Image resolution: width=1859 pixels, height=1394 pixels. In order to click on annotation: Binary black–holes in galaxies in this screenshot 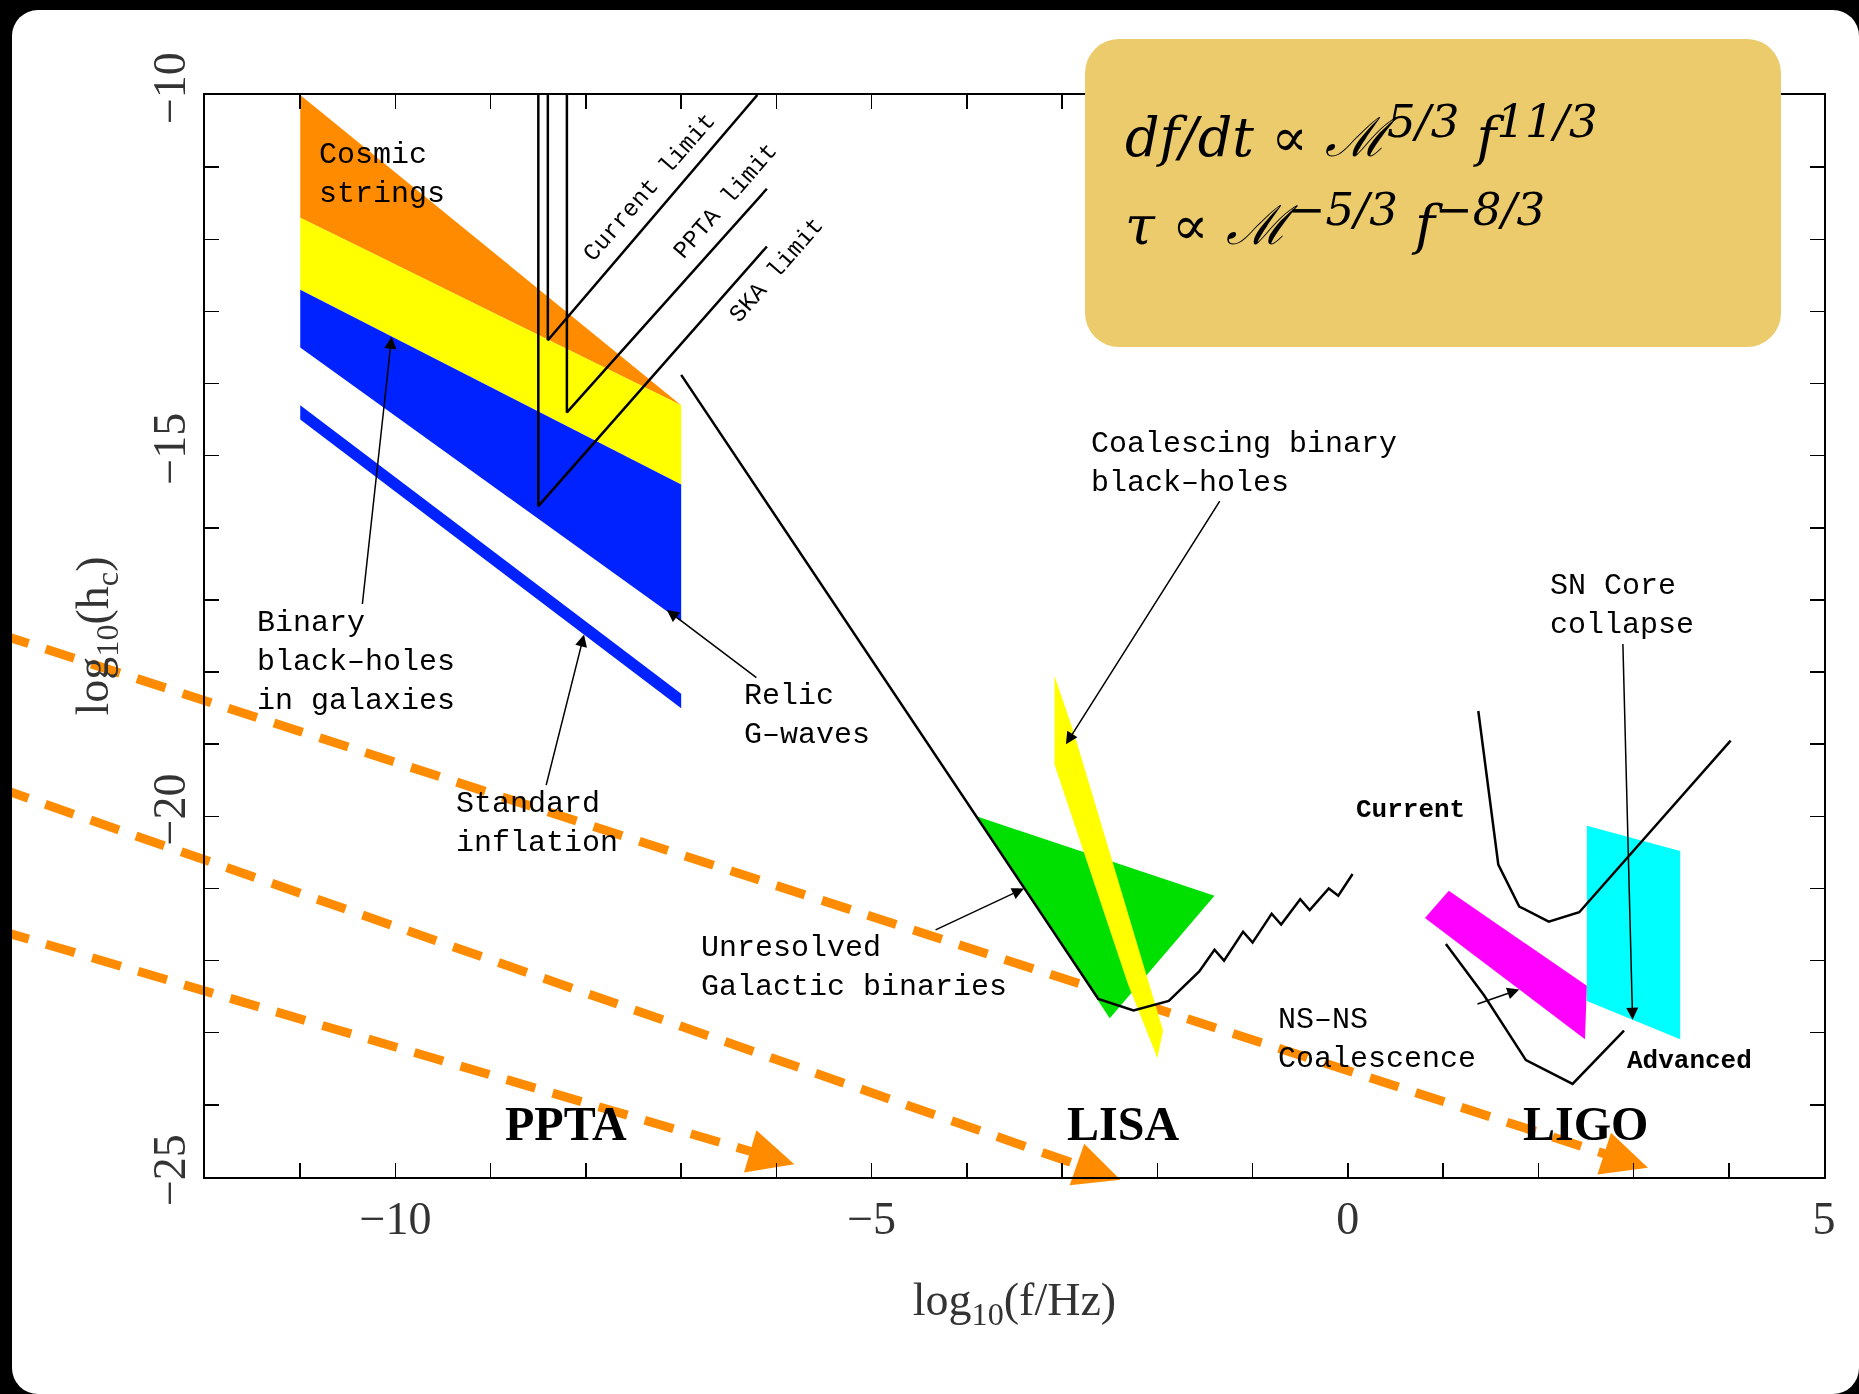, I will do `click(356, 662)`.